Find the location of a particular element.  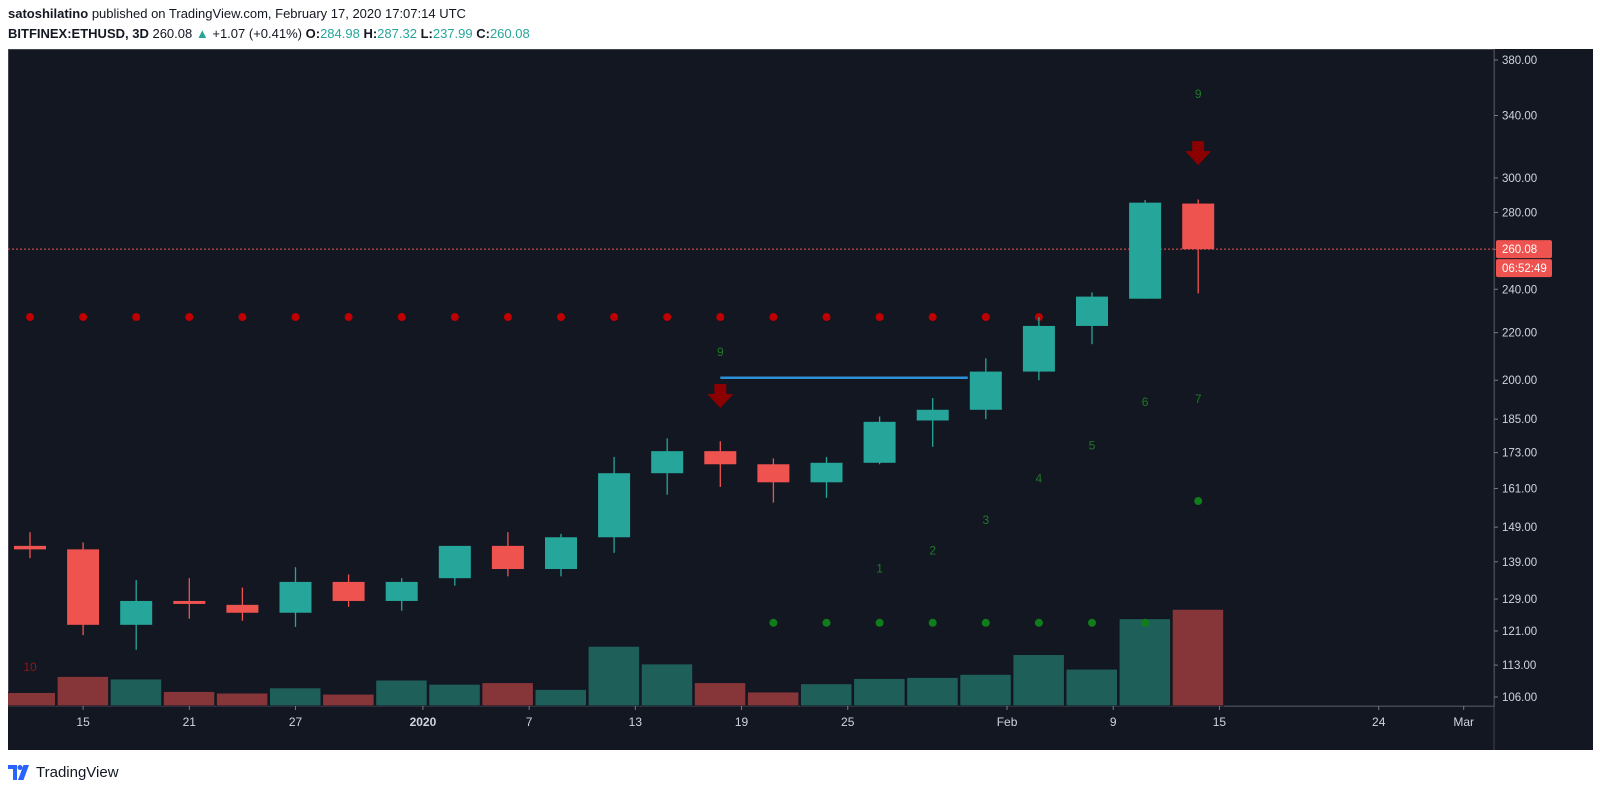

price-tick-label: 121.00 is located at coordinates (1519, 632).